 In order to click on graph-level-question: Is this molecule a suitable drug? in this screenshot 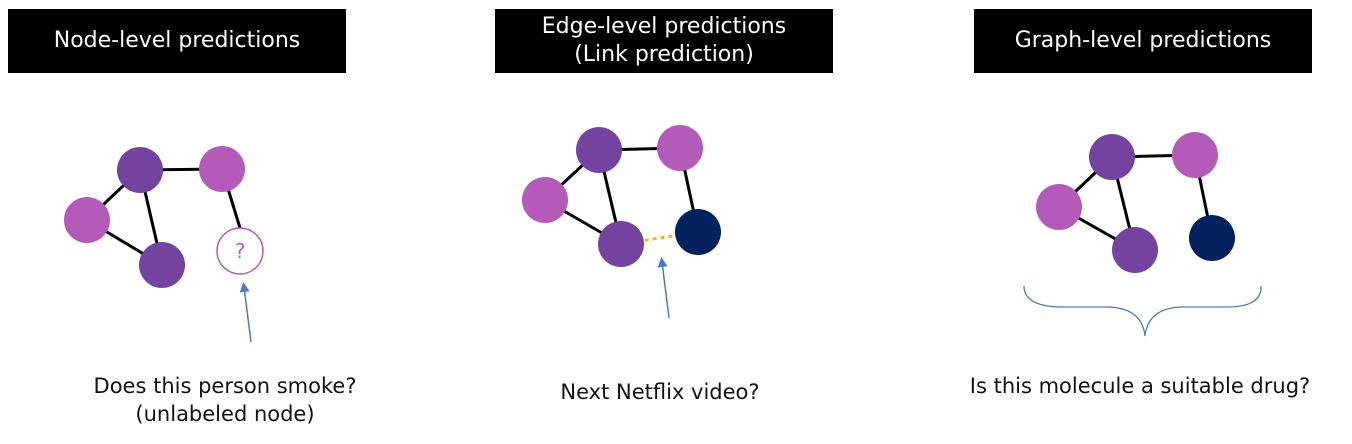, I will do `click(1140, 386)`.